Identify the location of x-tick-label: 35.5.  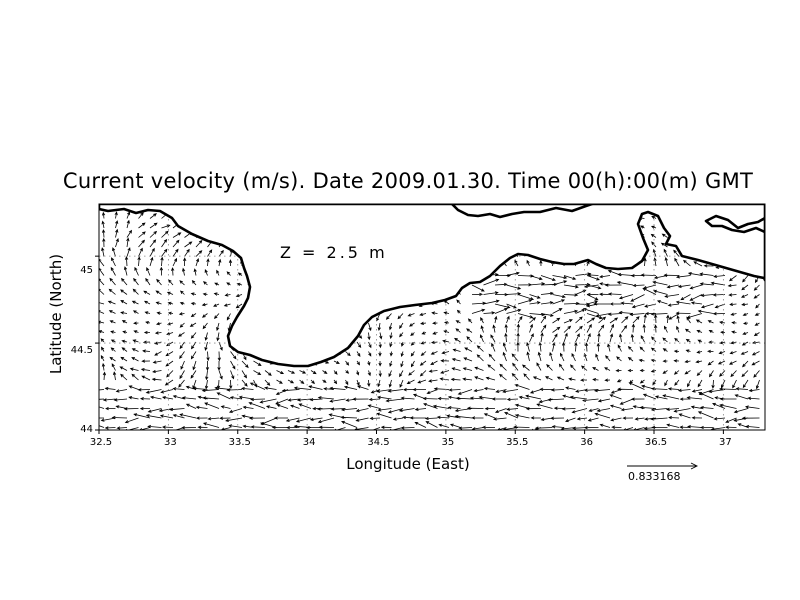
(517, 442).